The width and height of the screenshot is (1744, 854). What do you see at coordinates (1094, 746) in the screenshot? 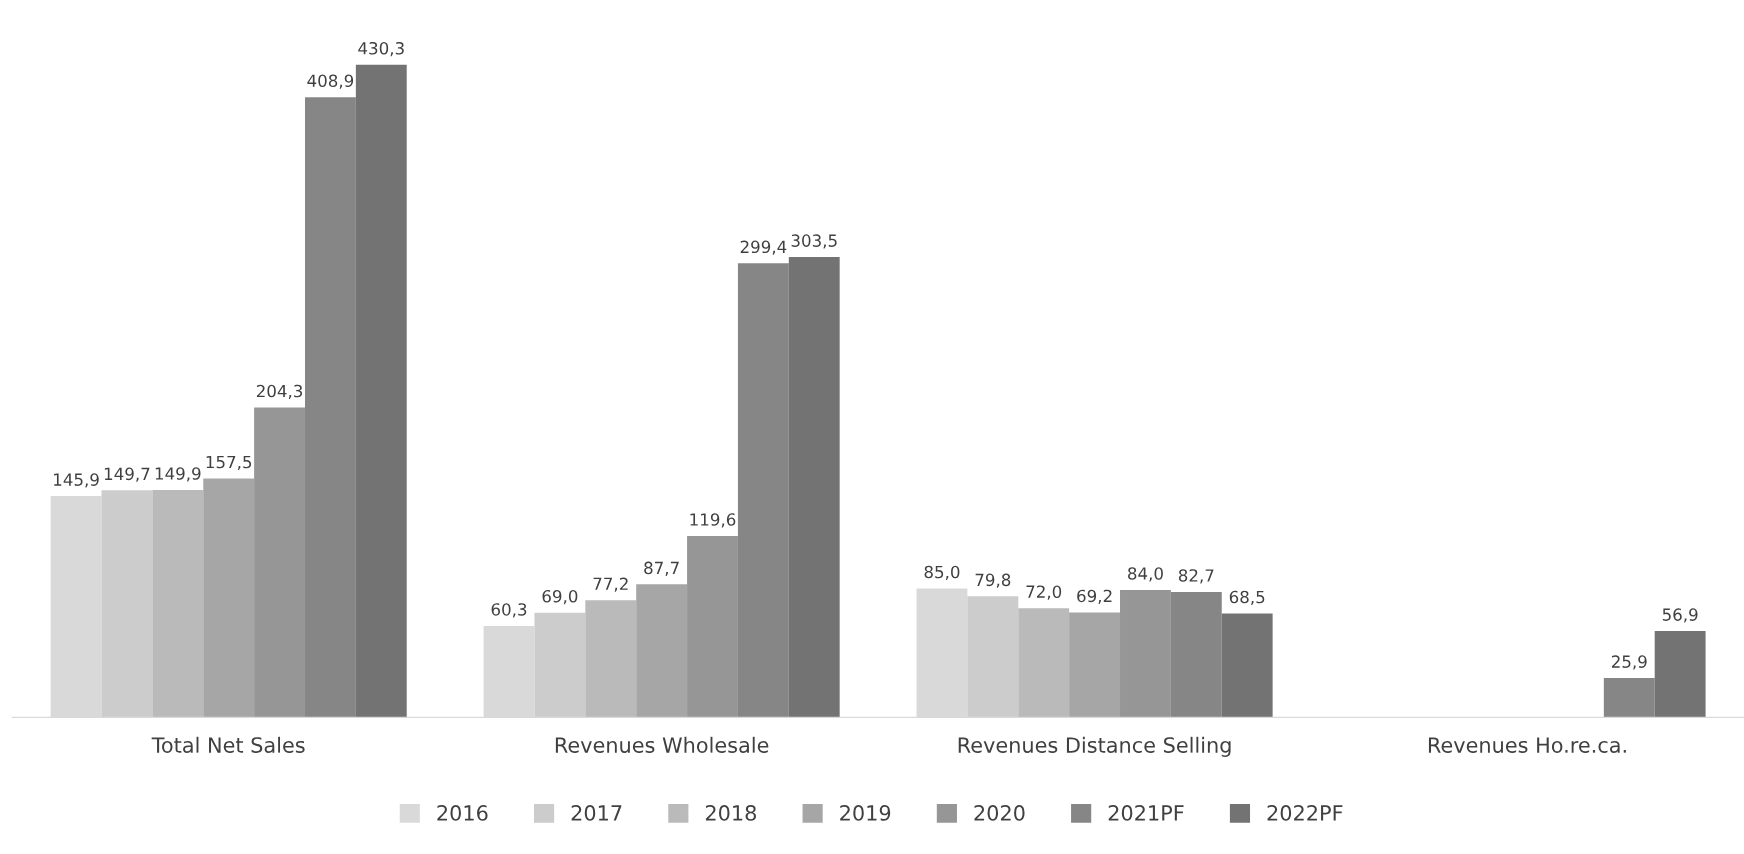
I see `x-tick-label: Revenues Distance Selling` at bounding box center [1094, 746].